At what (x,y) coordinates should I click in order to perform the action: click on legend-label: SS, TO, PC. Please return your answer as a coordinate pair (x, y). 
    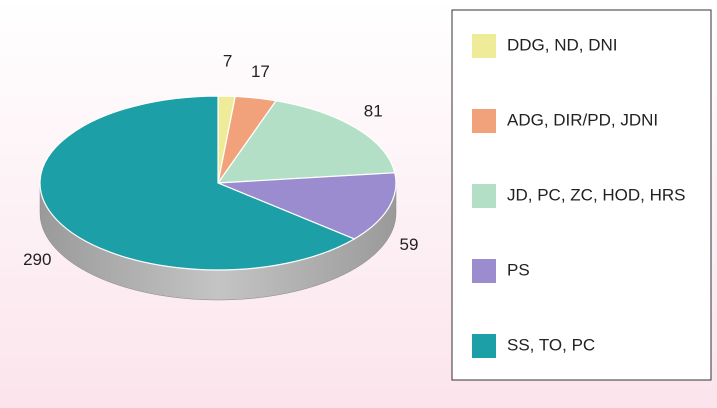
    Looking at the image, I should click on (551, 344).